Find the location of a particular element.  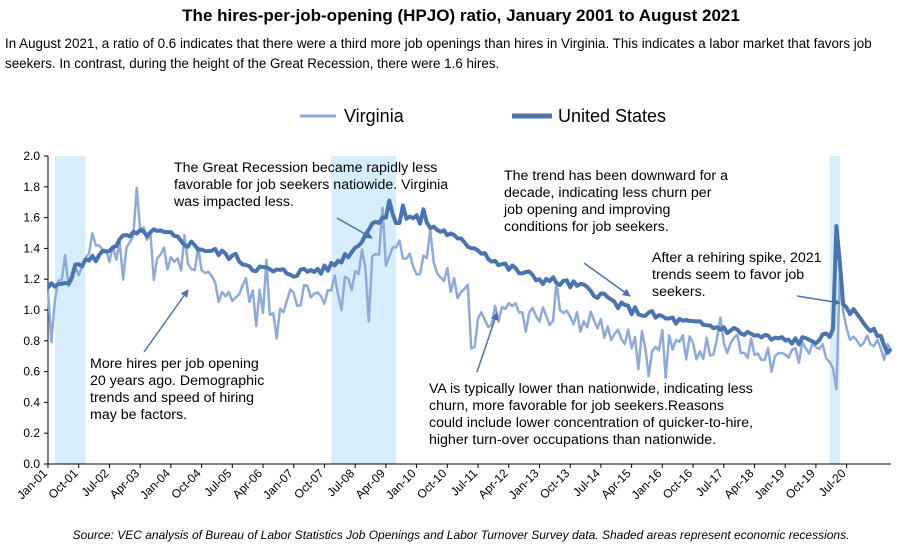

x-tick-label: Jan-10 is located at coordinates (401, 484).